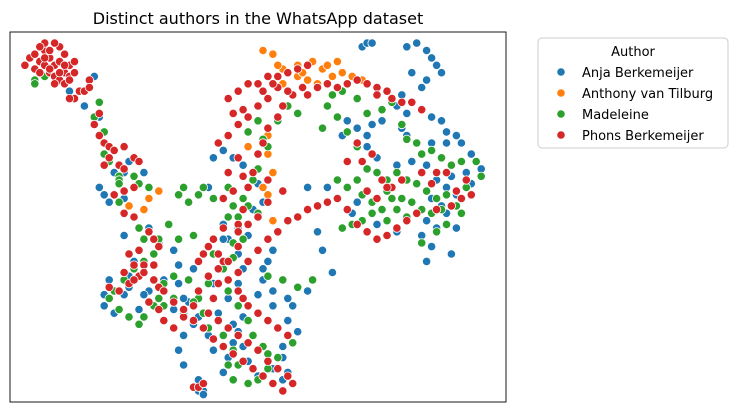  What do you see at coordinates (561, 72) in the screenshot?
I see `legend-marker-anja-berkemeijer` at bounding box center [561, 72].